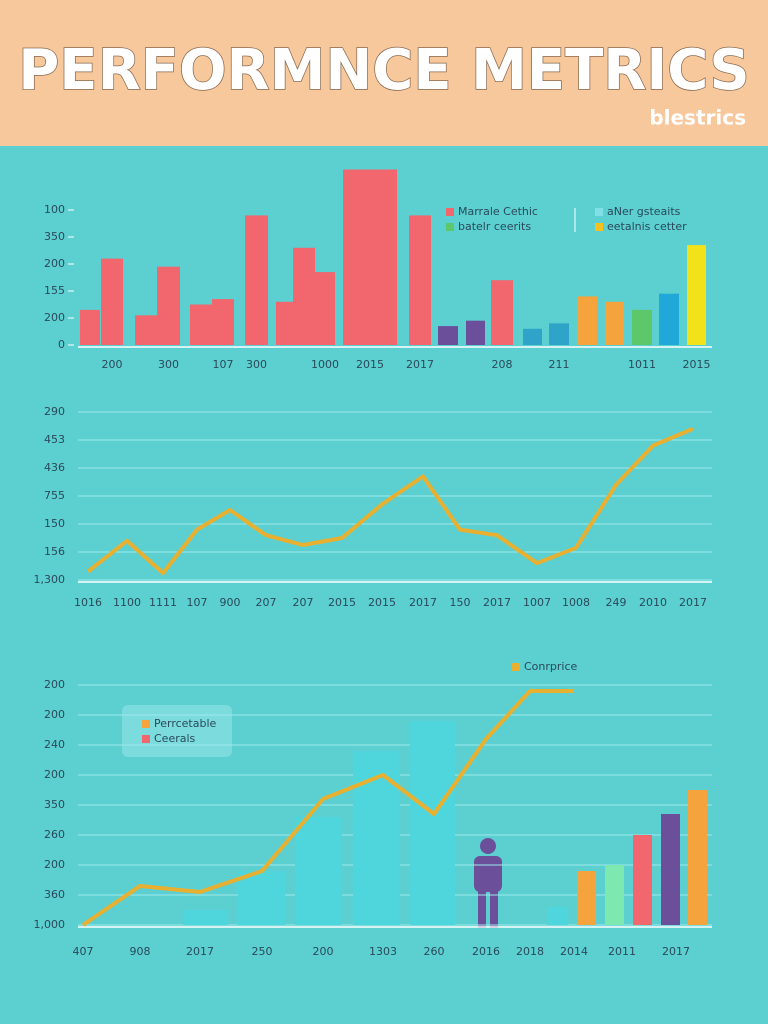 Image resolution: width=768 pixels, height=1024 pixels. What do you see at coordinates (488, 883) in the screenshot?
I see `person-icon` at bounding box center [488, 883].